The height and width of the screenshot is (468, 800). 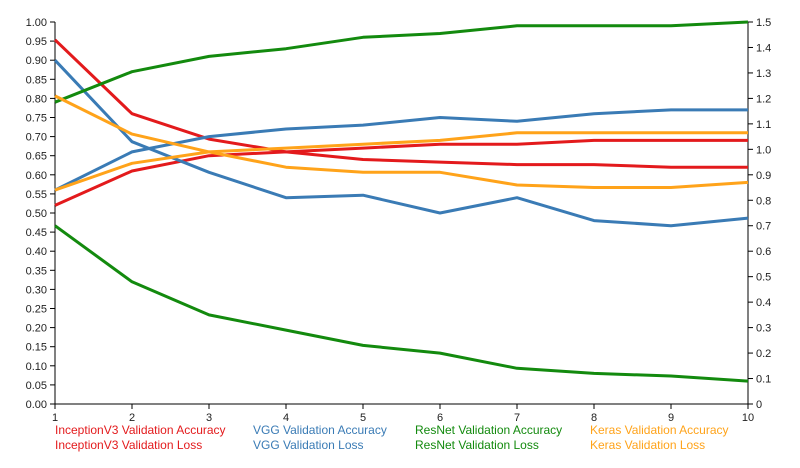 I want to click on right-tick-label: 1.3, so click(x=763, y=74).